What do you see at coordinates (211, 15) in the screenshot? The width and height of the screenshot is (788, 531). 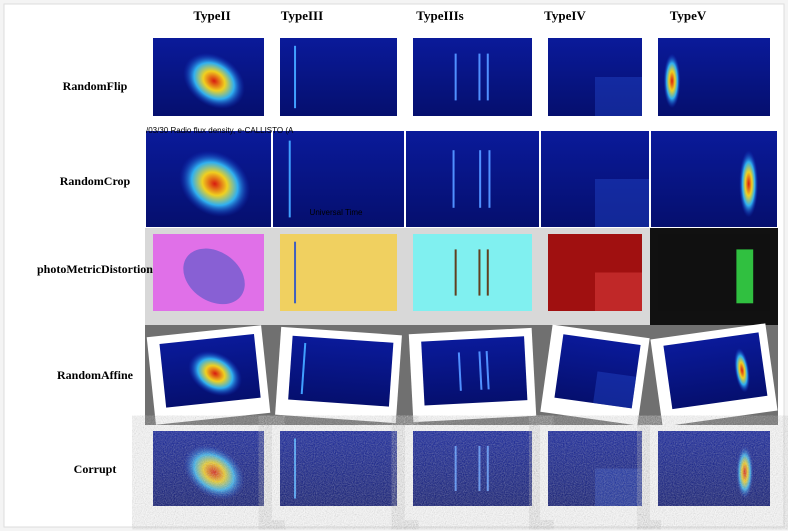 I see `column-header: TypeII` at bounding box center [211, 15].